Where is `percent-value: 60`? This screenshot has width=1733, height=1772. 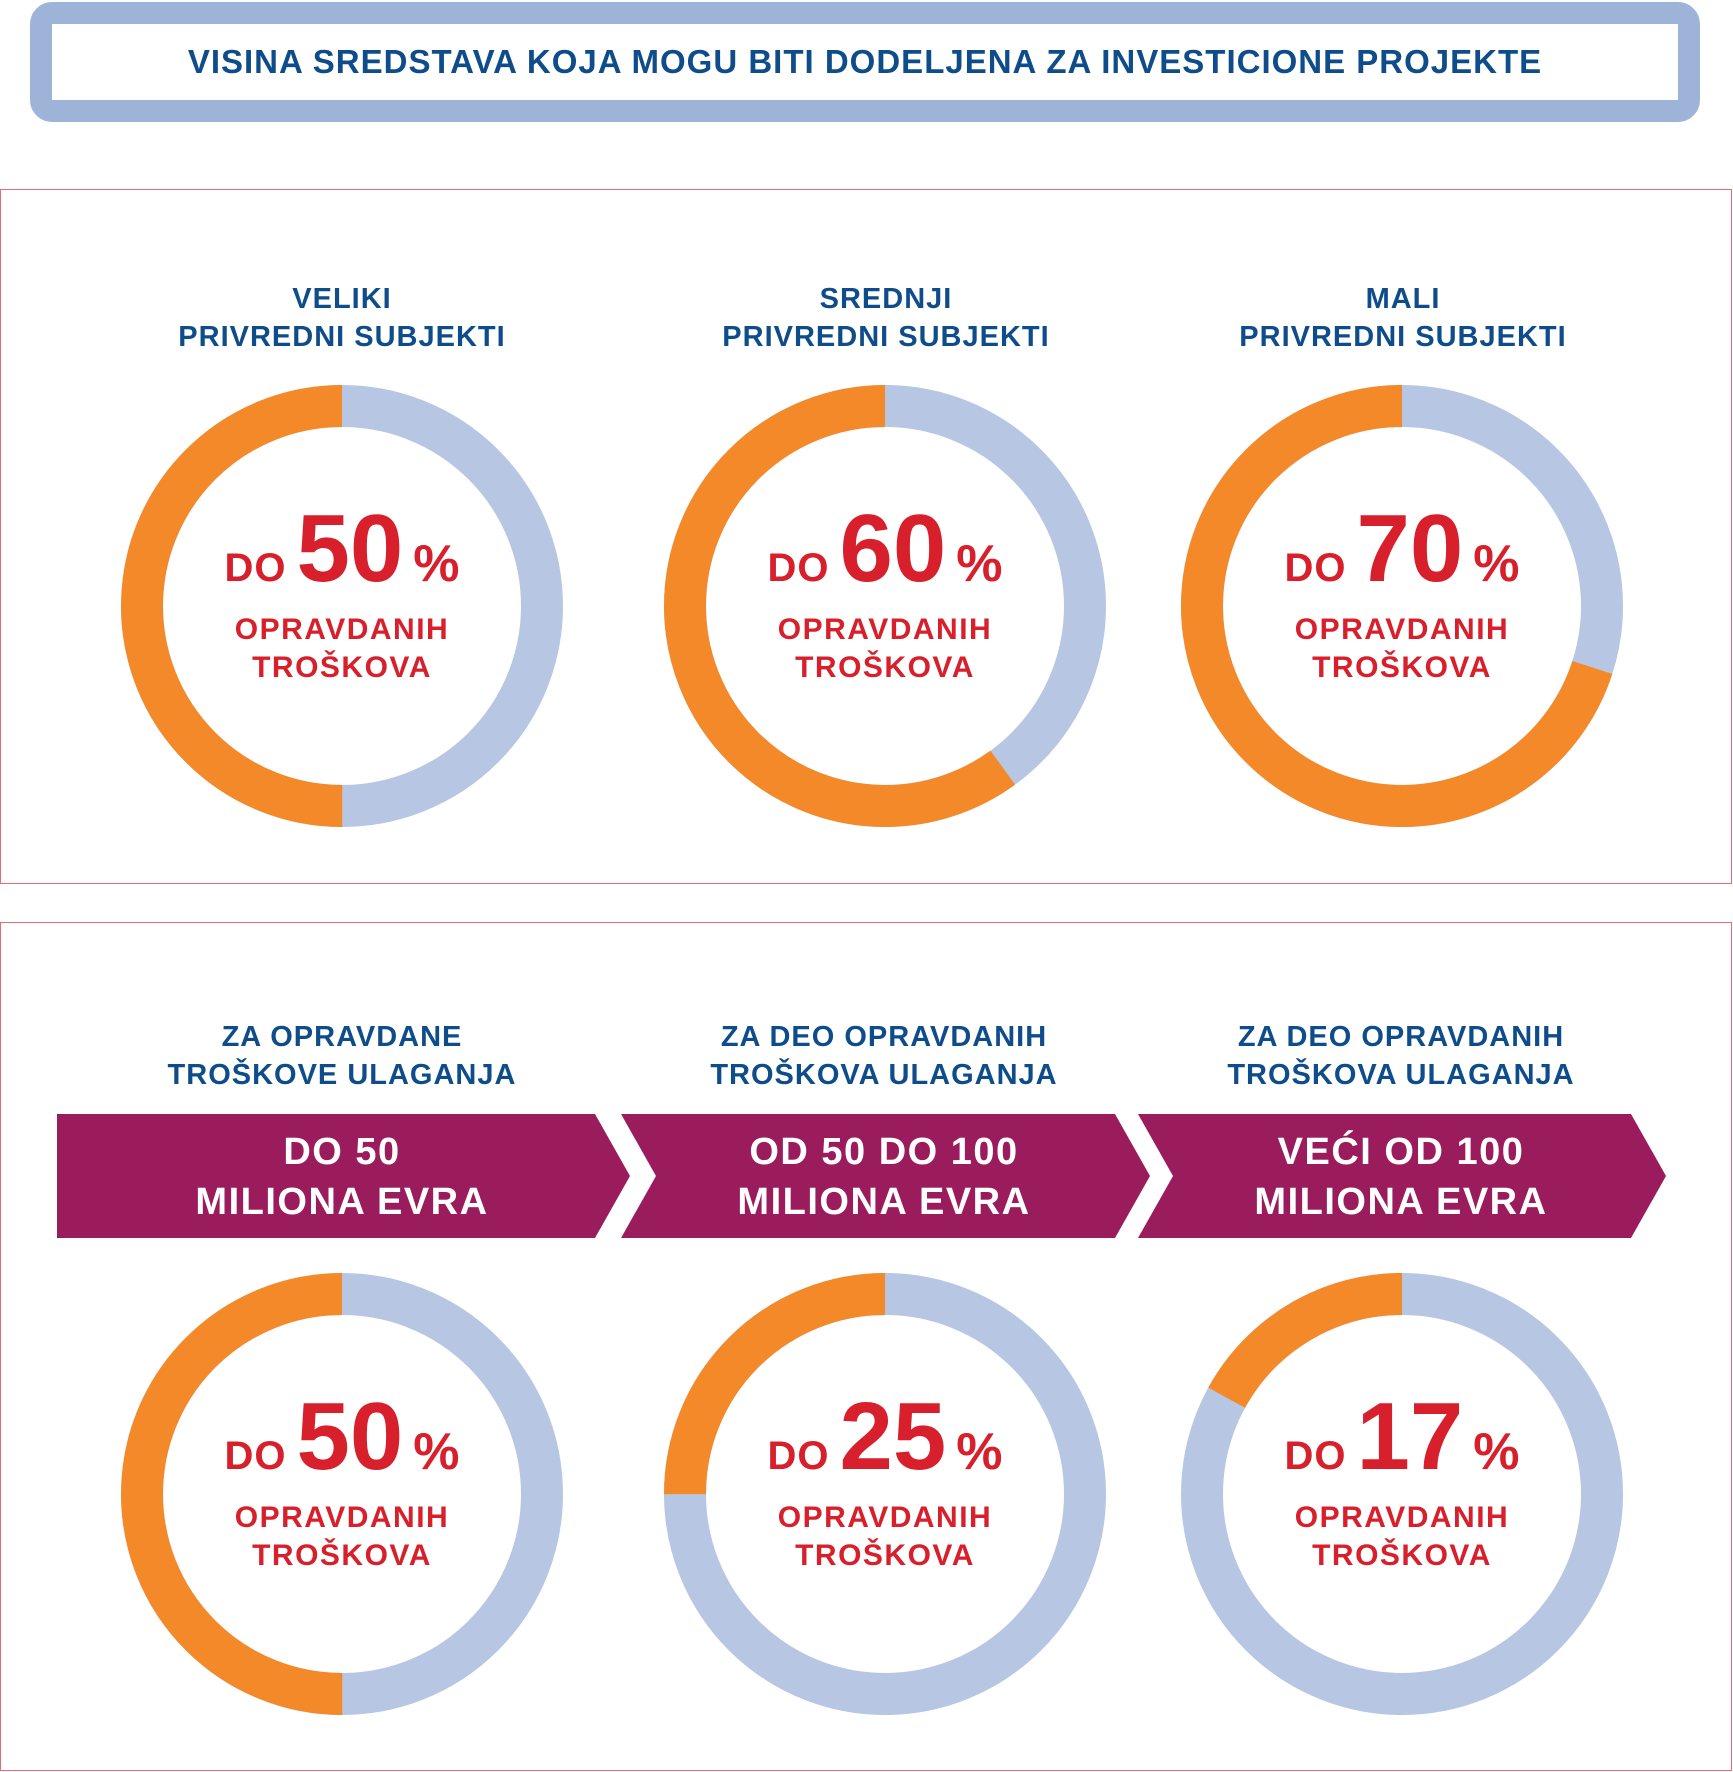 percent-value: 60 is located at coordinates (893, 548).